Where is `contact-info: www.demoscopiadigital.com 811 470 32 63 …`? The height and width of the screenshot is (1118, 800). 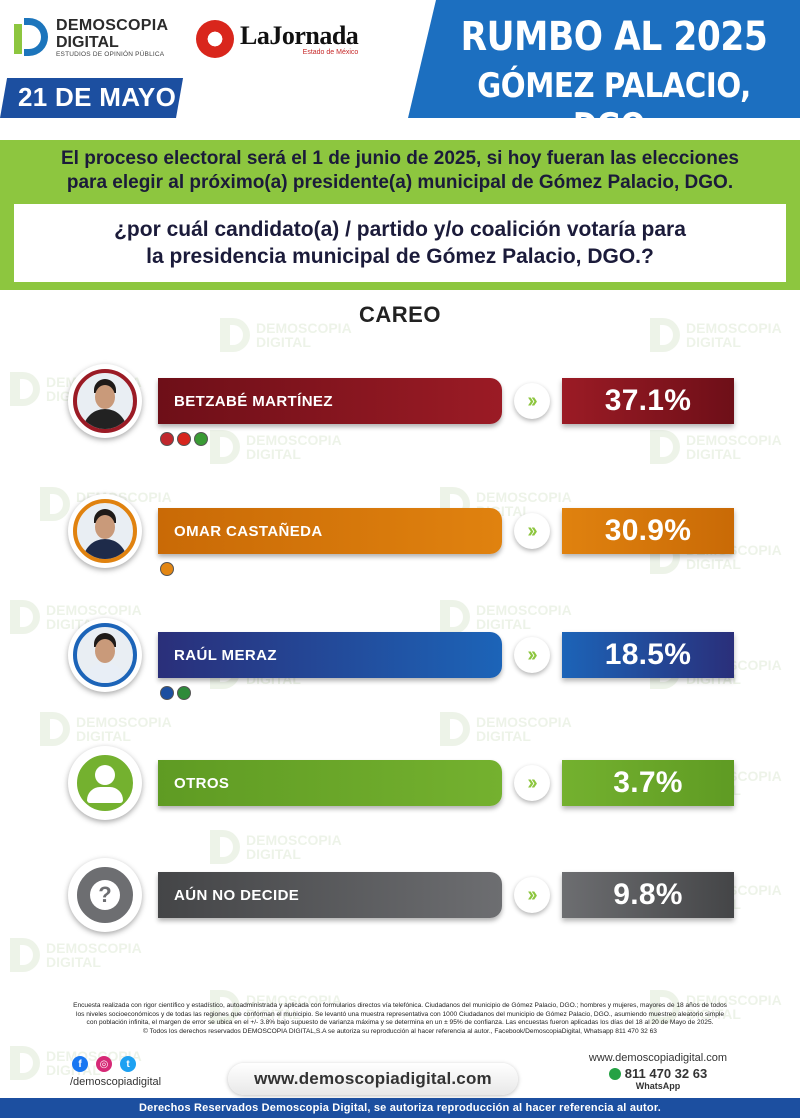
contact-info: www.demoscopiadigital.com 811 470 32 63 … is located at coordinates (658, 1071).